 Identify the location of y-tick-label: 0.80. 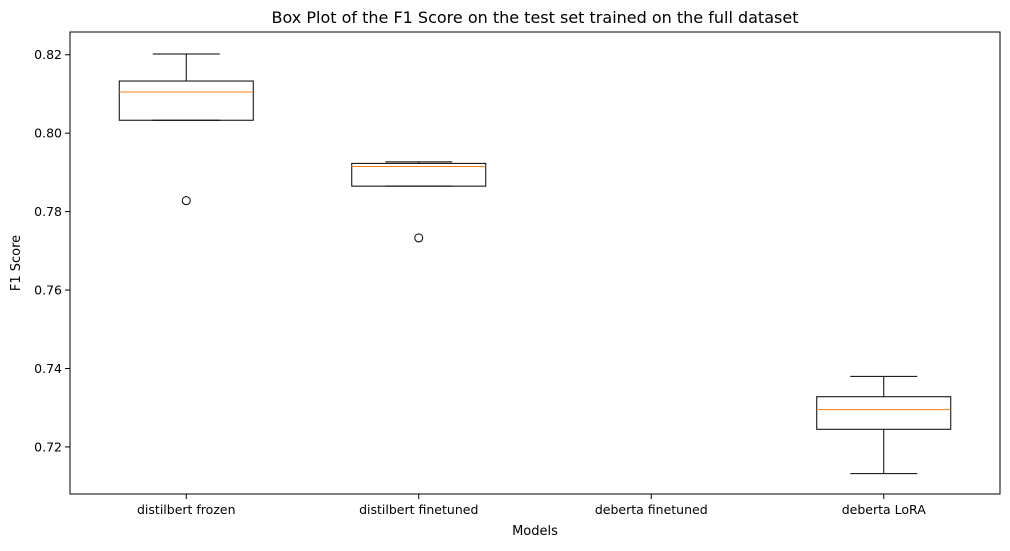
(48, 133).